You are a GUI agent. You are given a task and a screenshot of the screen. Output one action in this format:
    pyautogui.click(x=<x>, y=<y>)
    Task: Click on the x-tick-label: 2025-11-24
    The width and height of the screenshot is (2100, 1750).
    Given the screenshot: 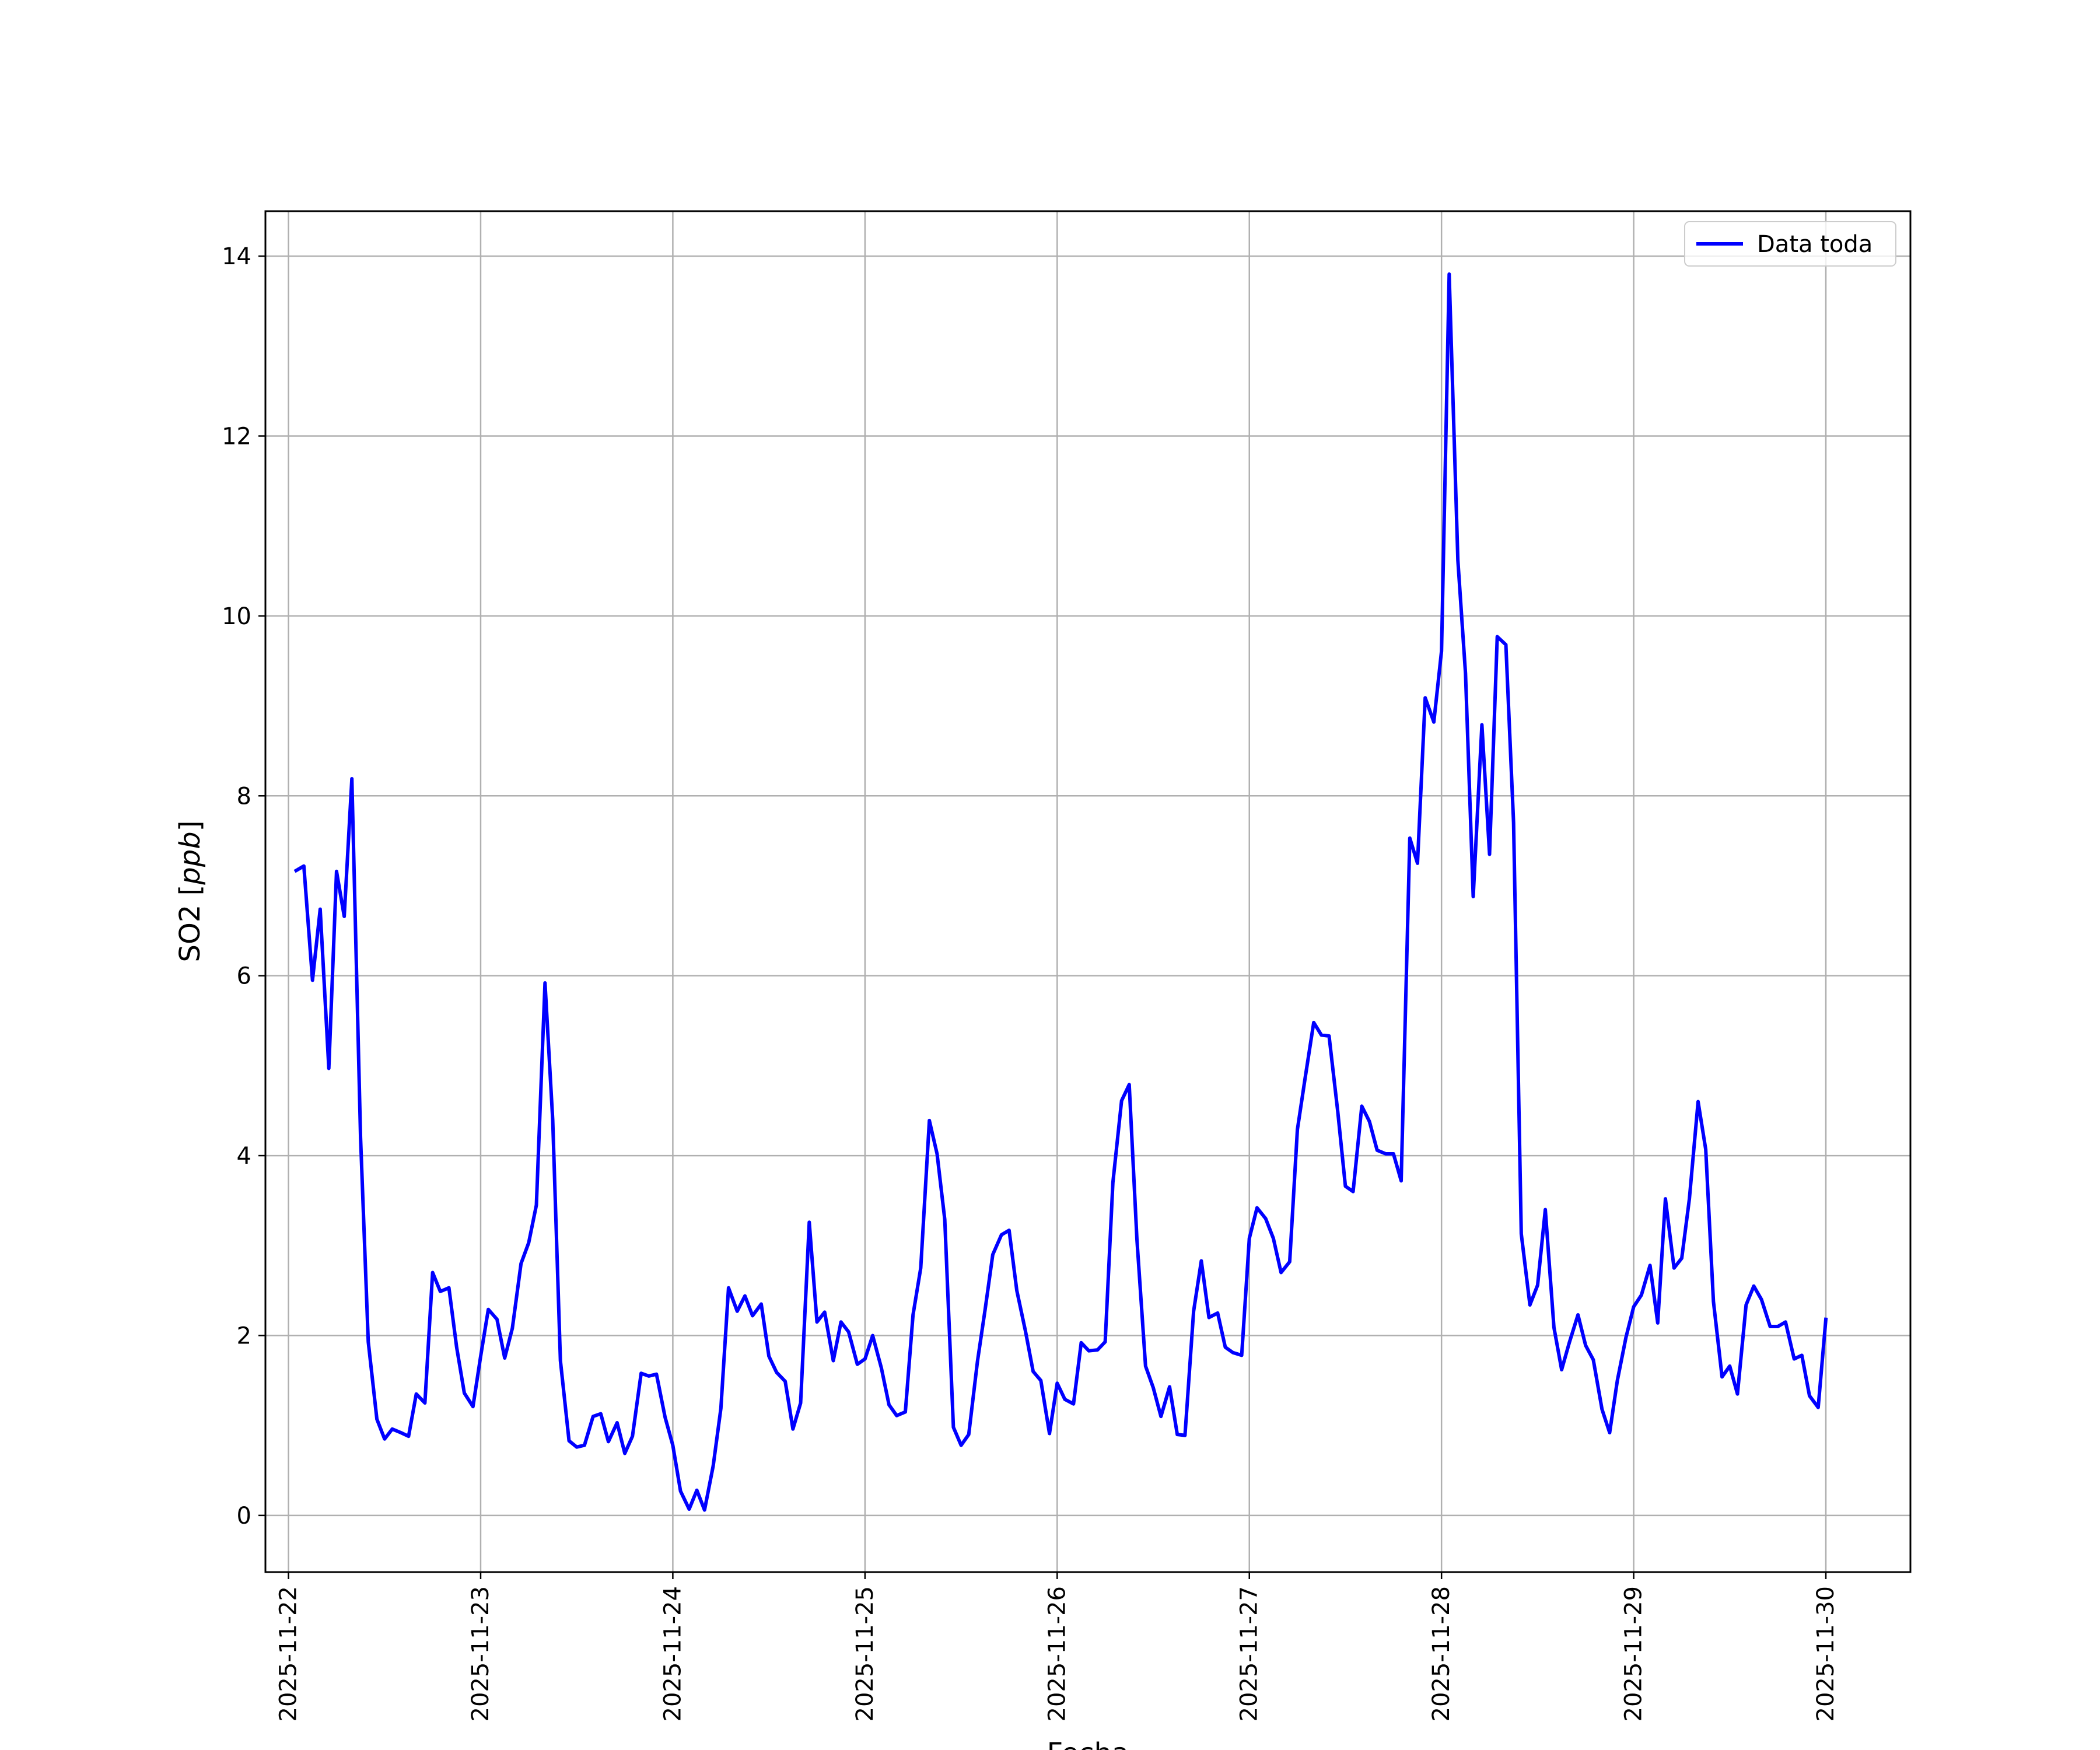 What is the action you would take?
    pyautogui.click(x=673, y=1653)
    